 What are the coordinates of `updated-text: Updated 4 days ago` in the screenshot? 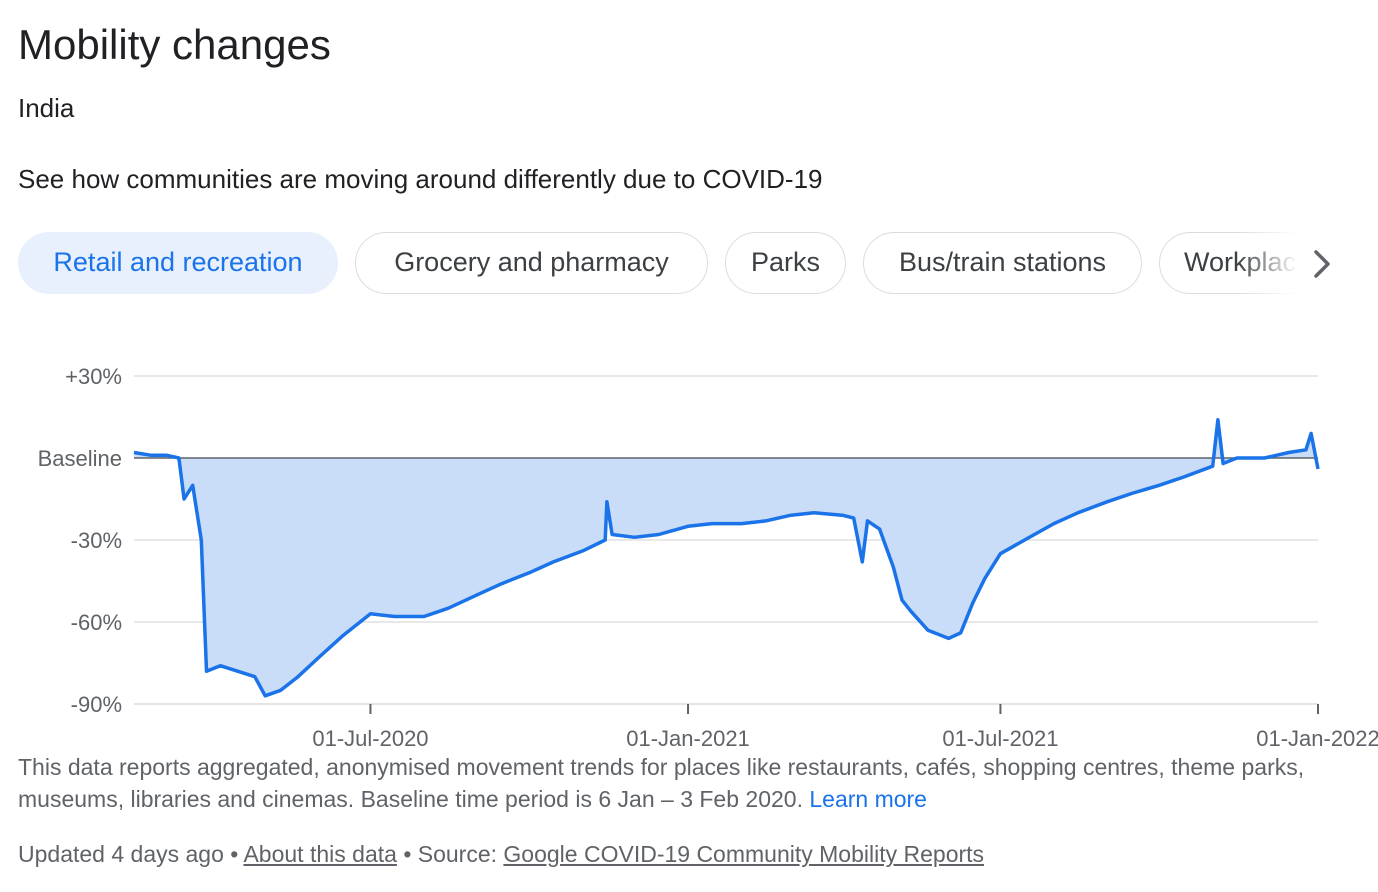 It's located at (121, 854).